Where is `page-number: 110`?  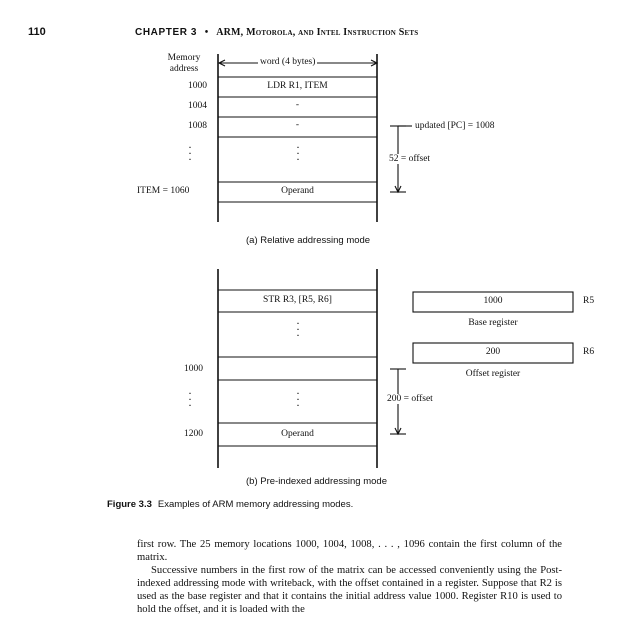 page-number: 110 is located at coordinates (37, 32).